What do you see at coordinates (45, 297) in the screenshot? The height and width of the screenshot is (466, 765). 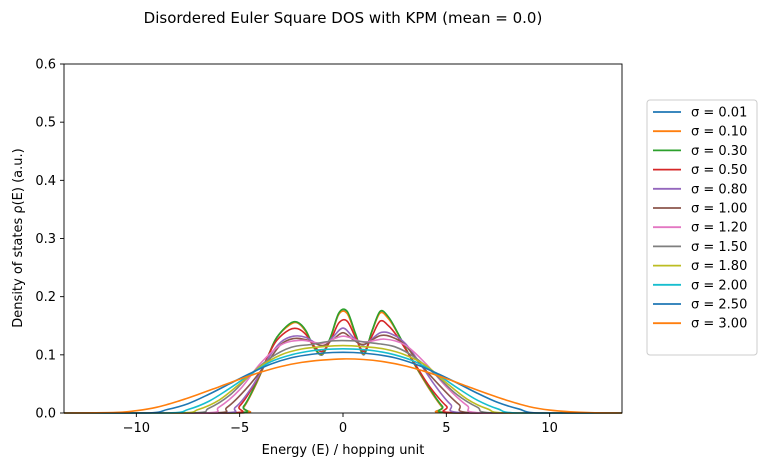 I see `y-tick-label: 0.2` at bounding box center [45, 297].